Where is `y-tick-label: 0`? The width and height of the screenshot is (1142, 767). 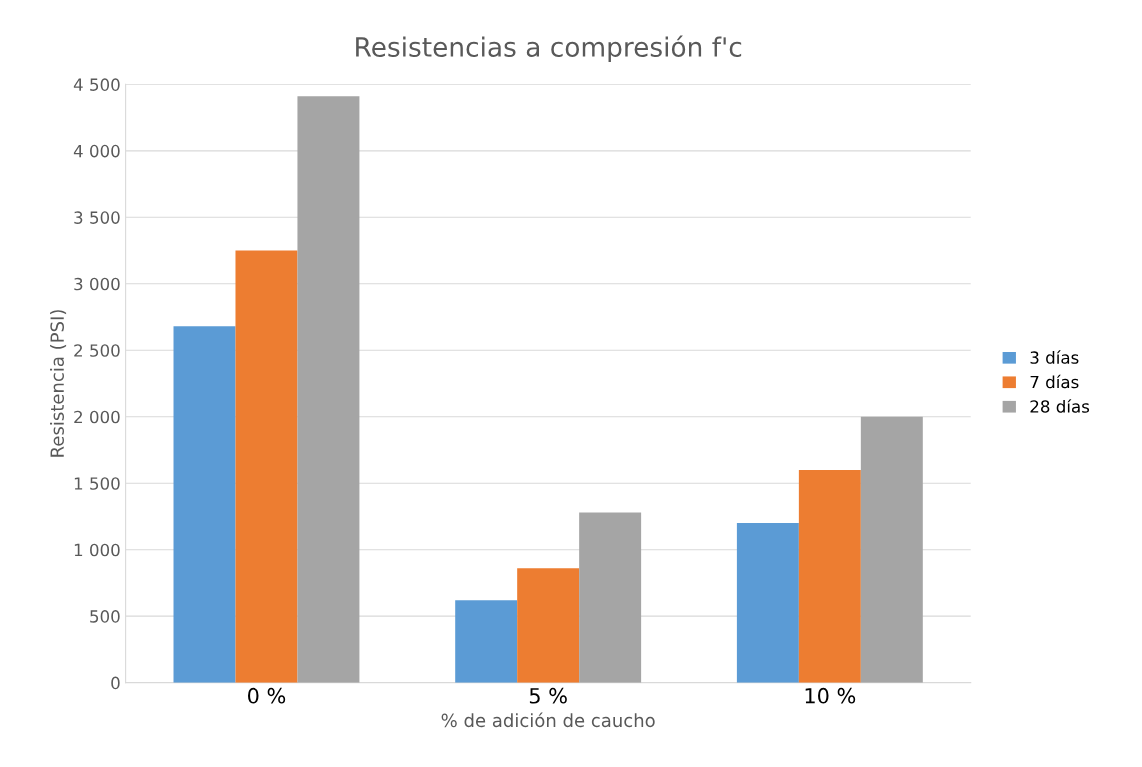 y-tick-label: 0 is located at coordinates (115, 683).